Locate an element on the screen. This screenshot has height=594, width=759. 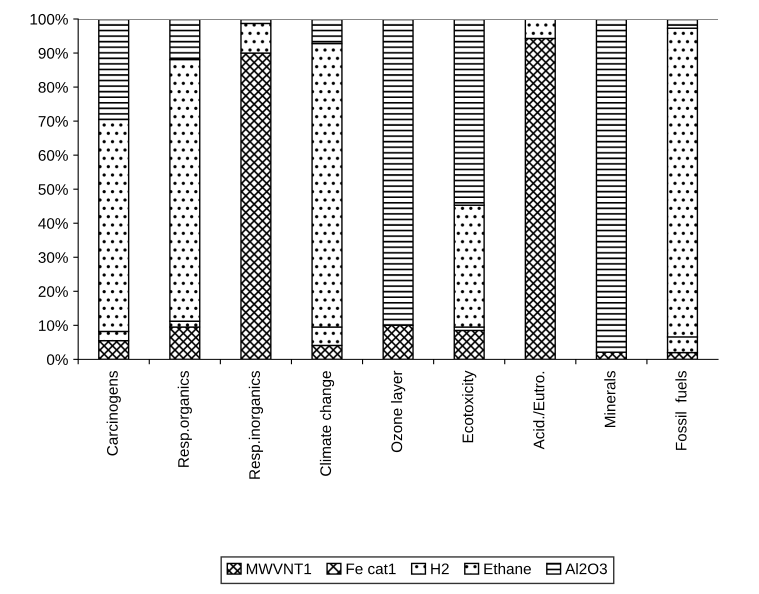
y-tick-label: 40% is located at coordinates (53, 223).